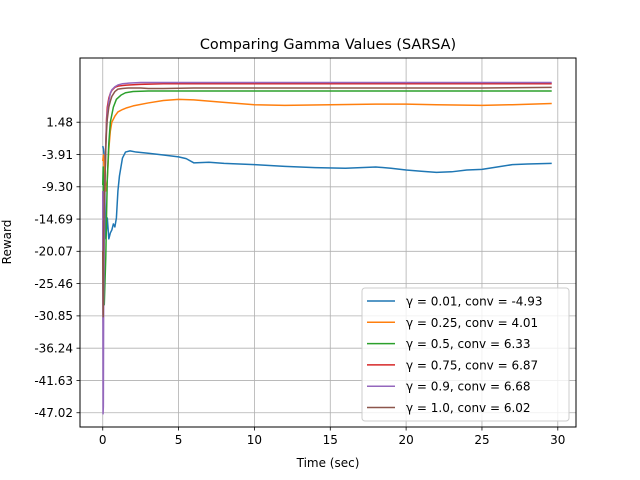  What do you see at coordinates (179, 440) in the screenshot?
I see `x-tick-label: 5` at bounding box center [179, 440].